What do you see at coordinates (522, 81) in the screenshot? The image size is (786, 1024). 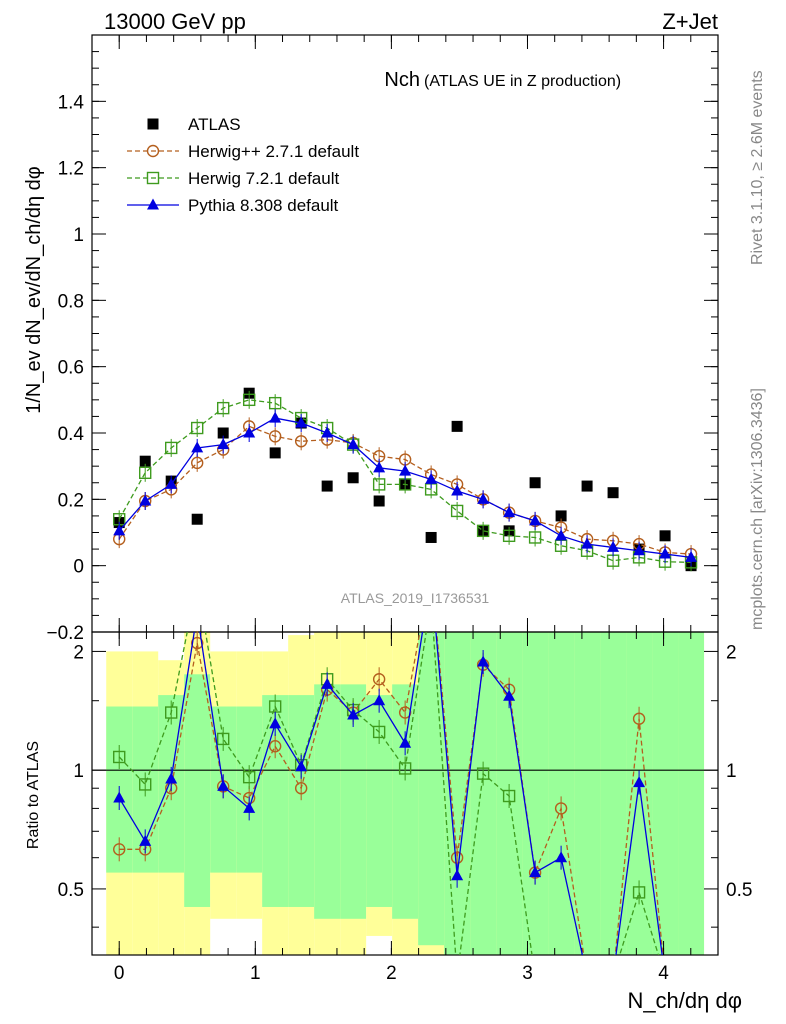 I see `plot-subtitle: (ATLAS UE in Z production)` at bounding box center [522, 81].